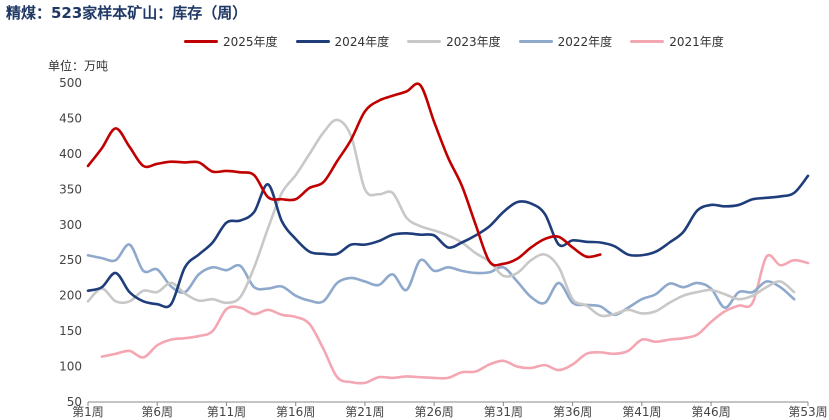  I want to click on y-tick-label: 200, so click(70, 296).